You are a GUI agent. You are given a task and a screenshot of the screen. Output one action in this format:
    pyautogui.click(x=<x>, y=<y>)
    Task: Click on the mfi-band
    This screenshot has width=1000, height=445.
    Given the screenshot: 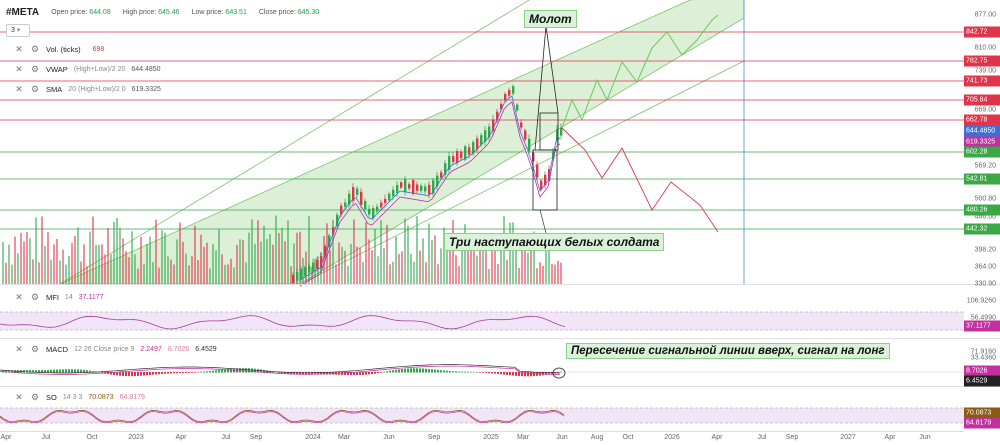 What is the action you would take?
    pyautogui.click(x=482, y=321)
    